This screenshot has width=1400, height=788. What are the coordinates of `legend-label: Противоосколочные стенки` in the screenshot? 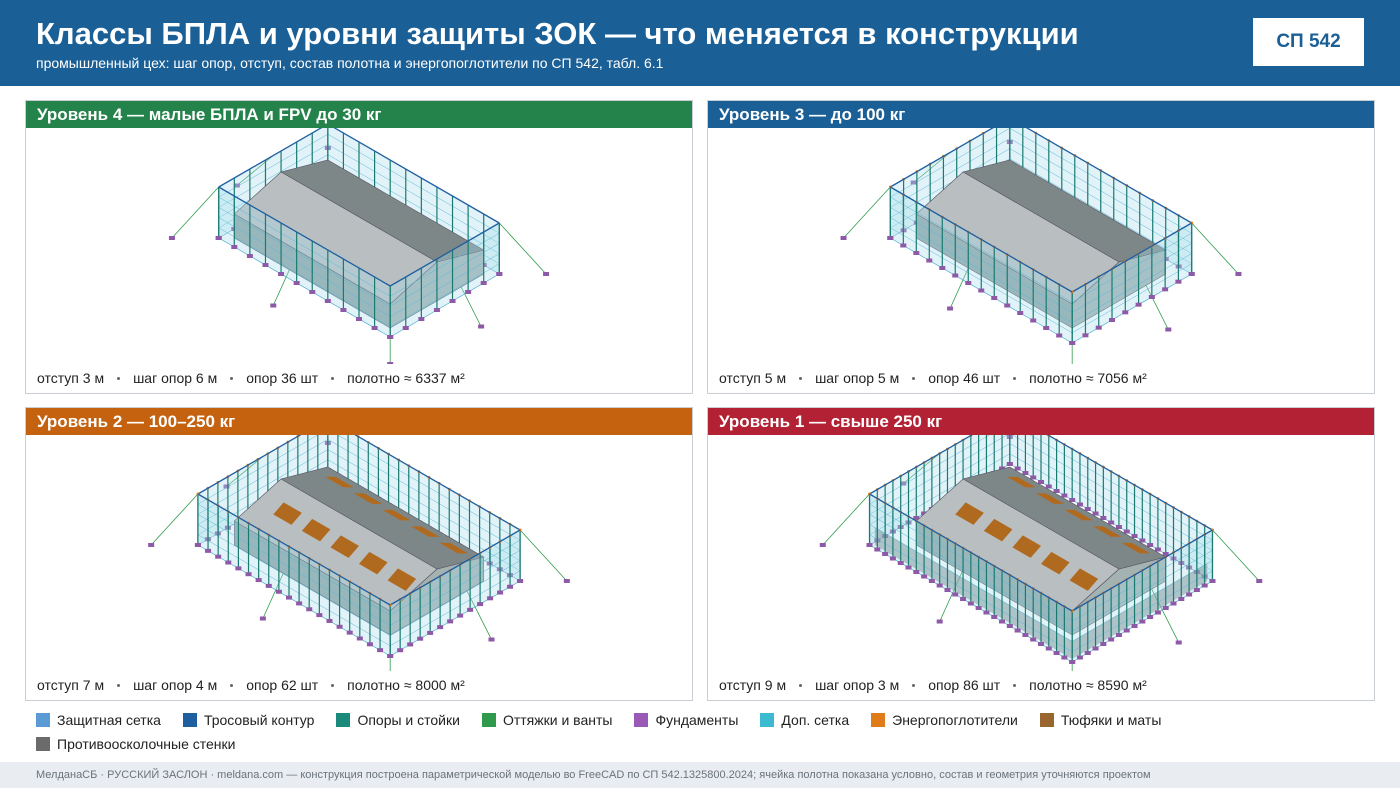 It's located at (146, 744).